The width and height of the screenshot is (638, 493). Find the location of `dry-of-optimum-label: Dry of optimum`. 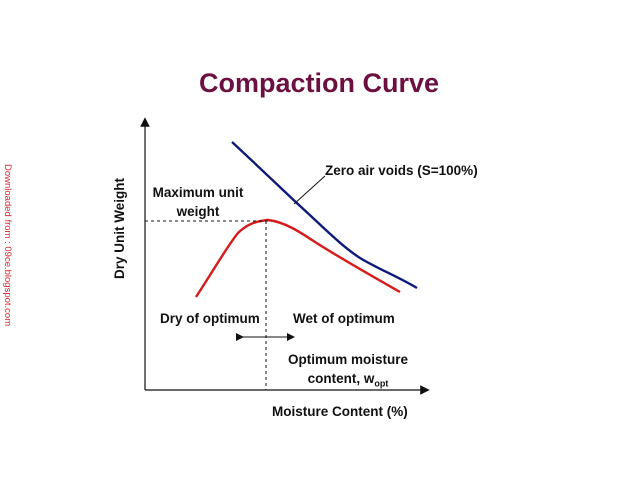

dry-of-optimum-label: Dry of optimum is located at coordinates (210, 318).